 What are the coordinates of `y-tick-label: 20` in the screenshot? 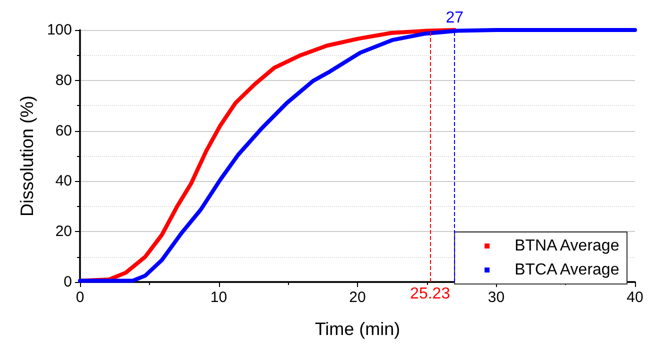 It's located at (63, 231).